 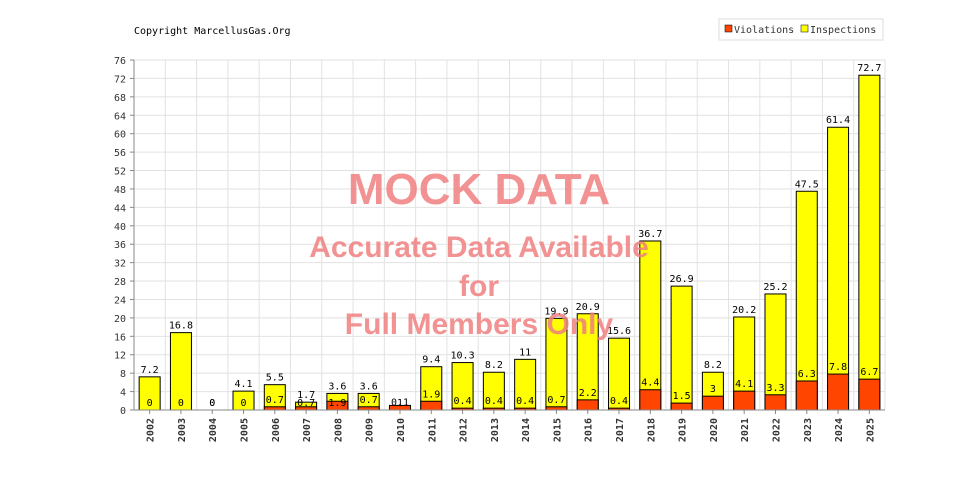 I want to click on x-tick-label: 2025, so click(x=870, y=430).